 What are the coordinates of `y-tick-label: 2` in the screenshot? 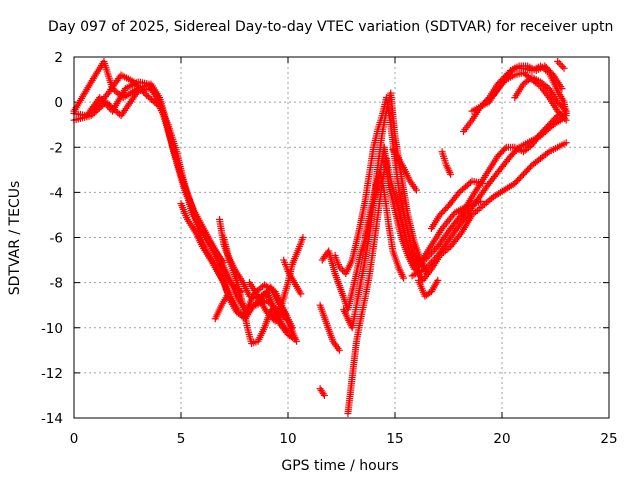 It's located at (58, 58).